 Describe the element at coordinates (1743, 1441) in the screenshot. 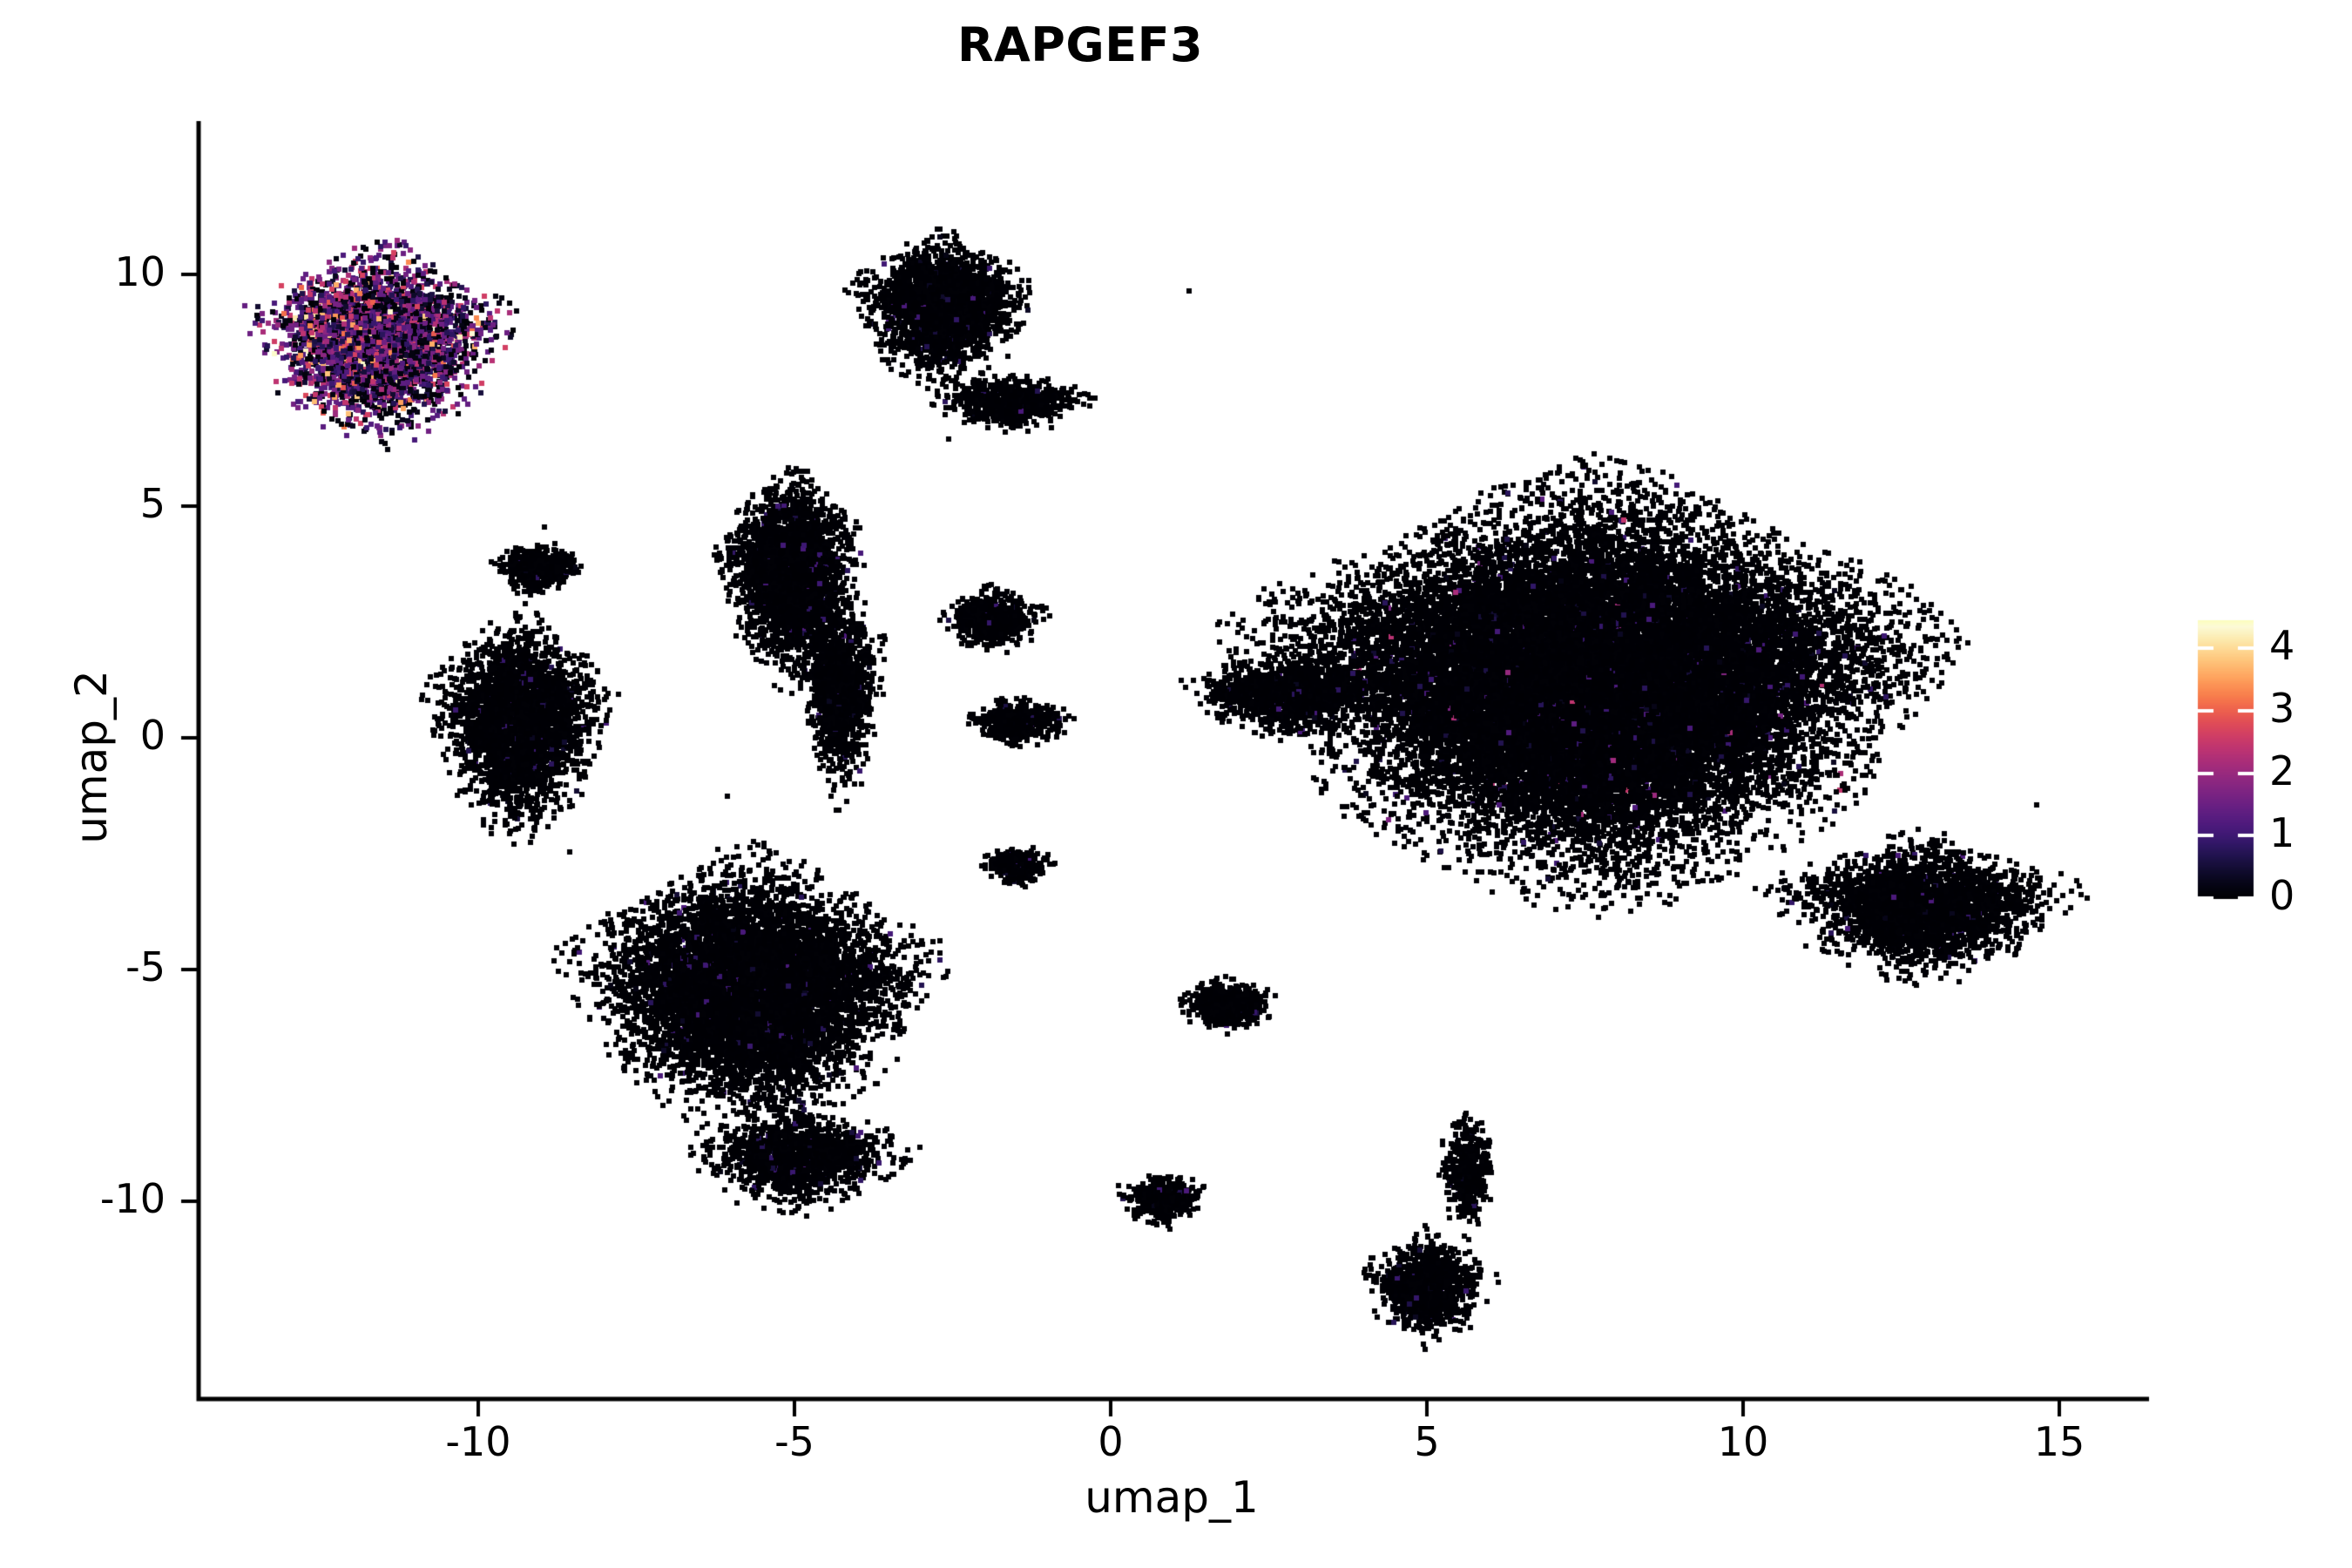

I see `x-tick-label: 10` at that location.